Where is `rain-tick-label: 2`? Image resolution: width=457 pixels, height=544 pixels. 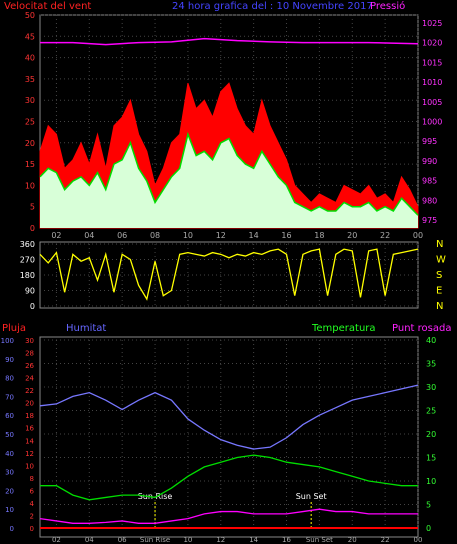 rain-tick-label: 2 is located at coordinates (32, 516).